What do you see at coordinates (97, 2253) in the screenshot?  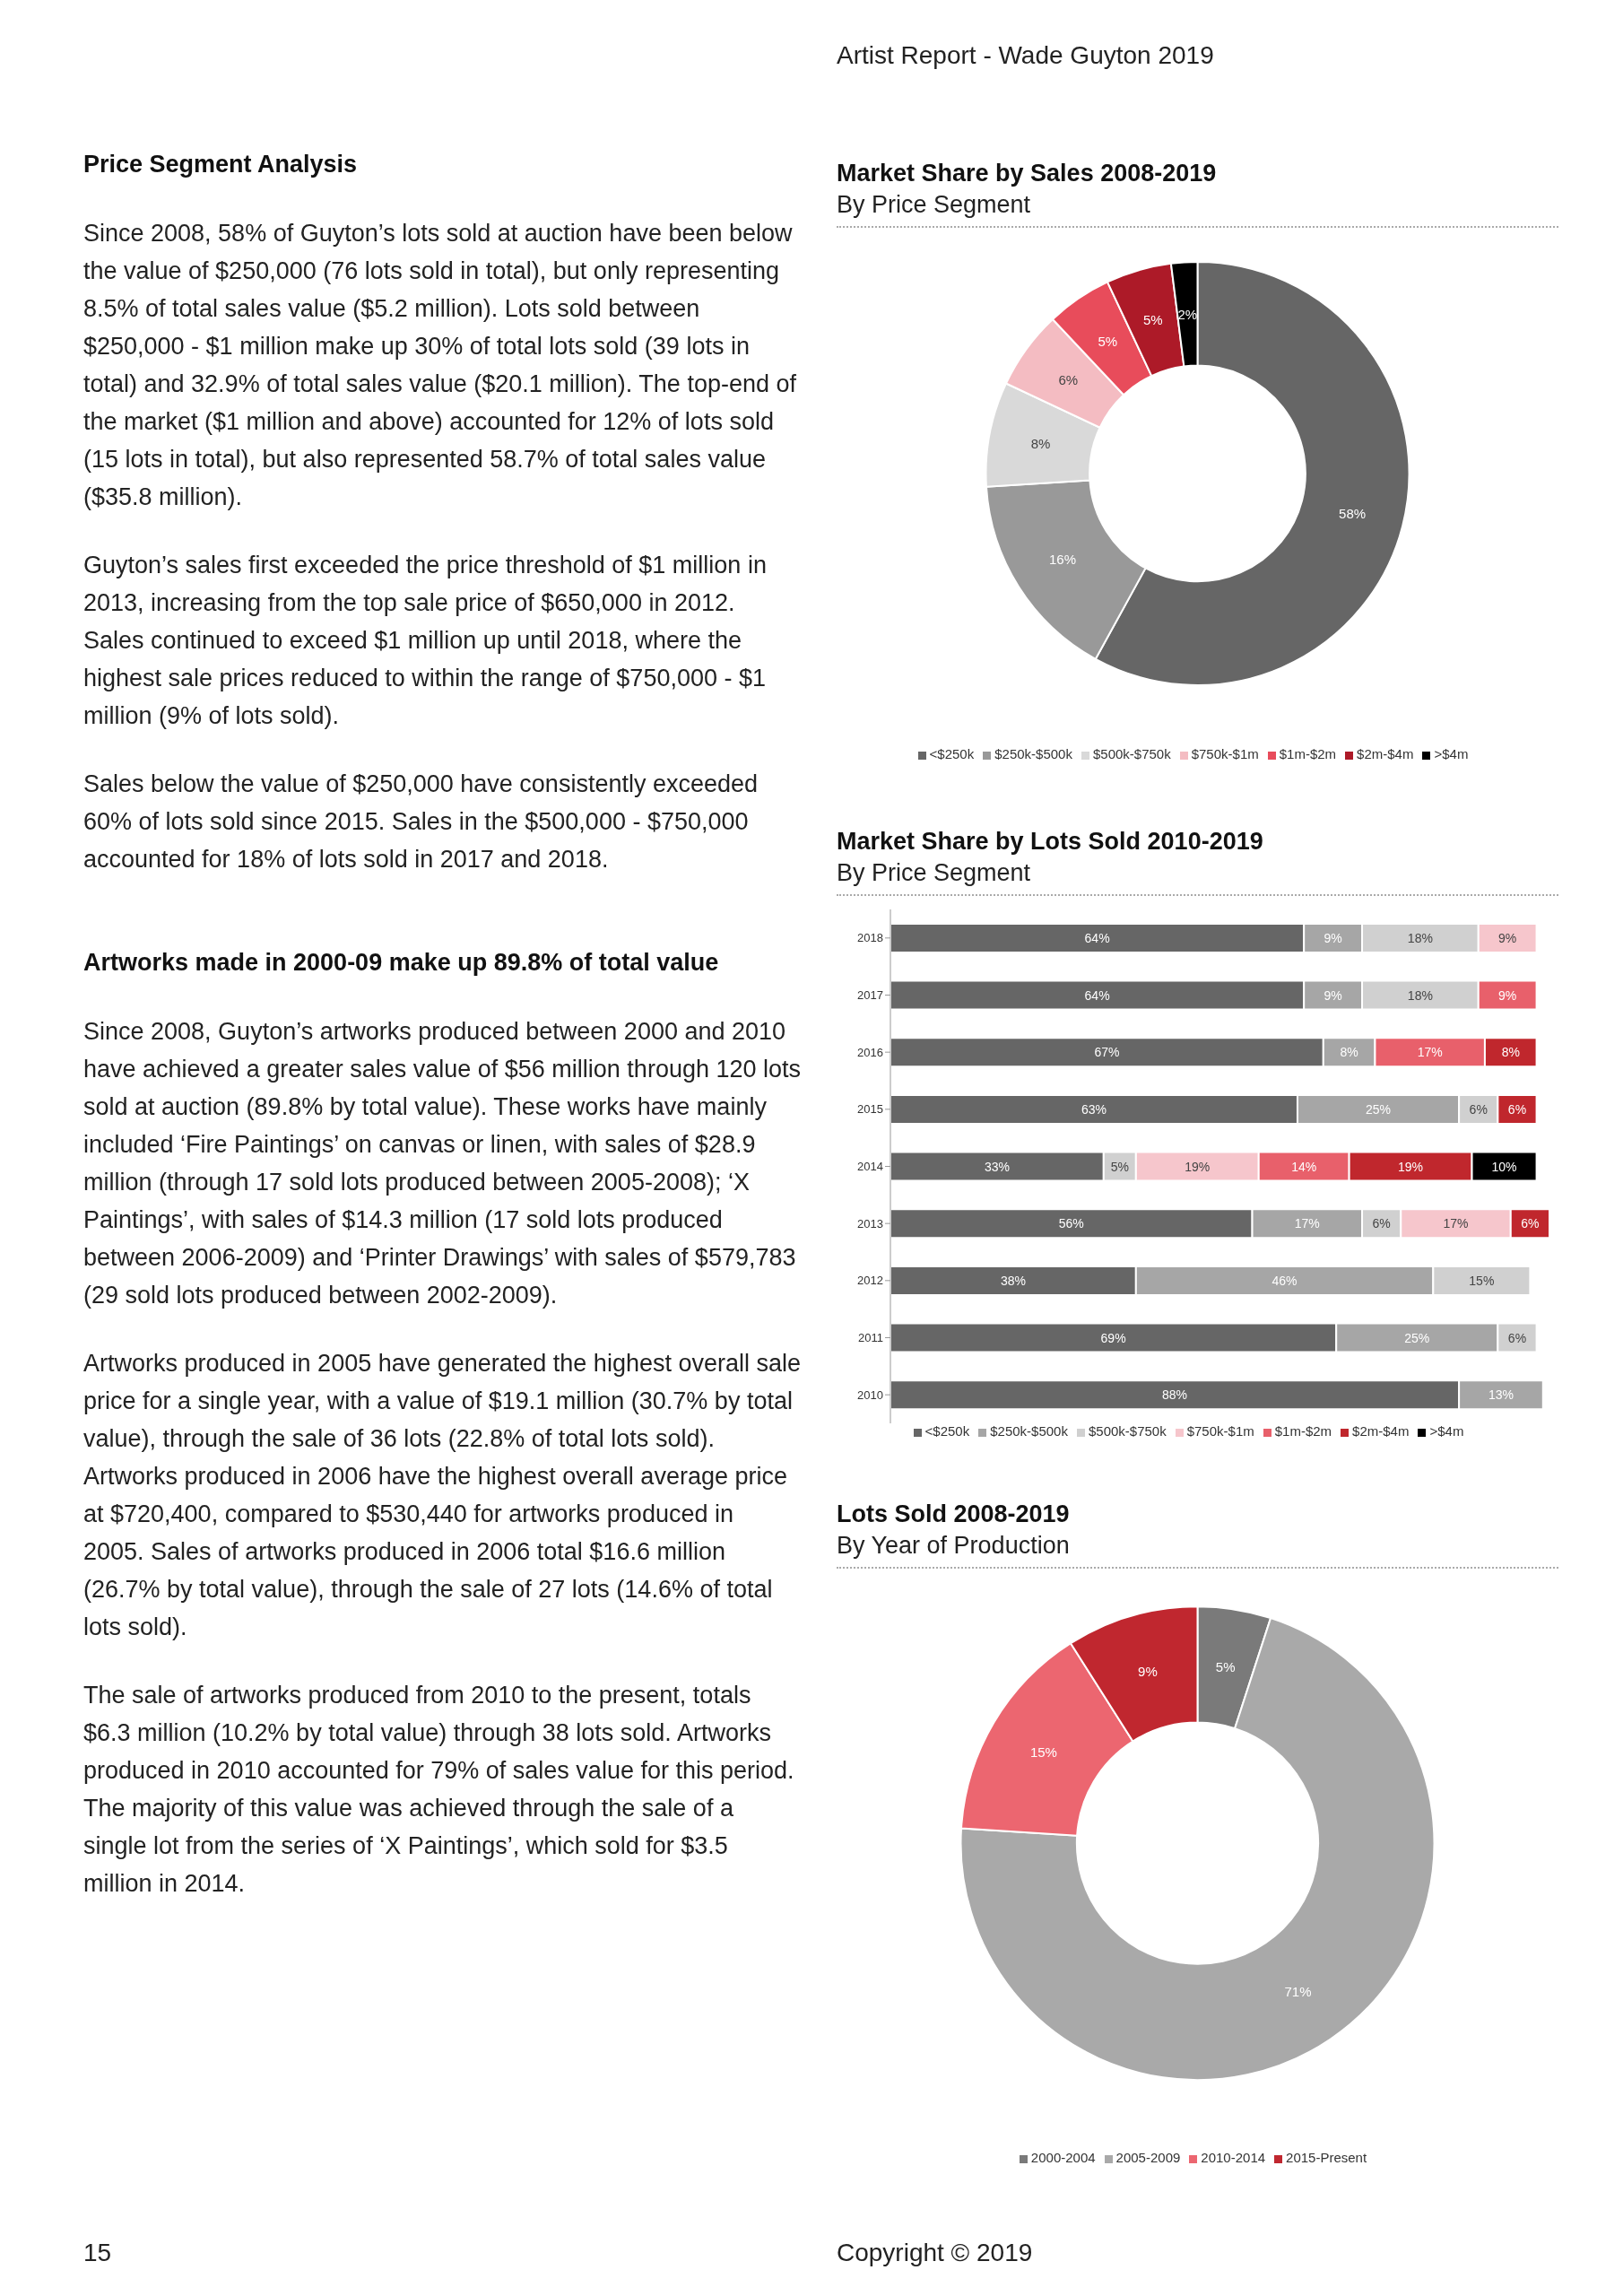 I see `text: 15` at bounding box center [97, 2253].